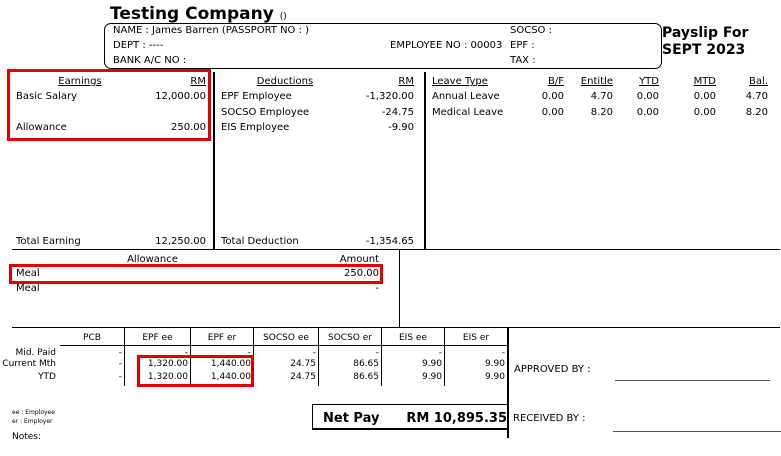  Describe the element at coordinates (468, 112) in the screenshot. I see `leave-type: Medical Leave` at that location.